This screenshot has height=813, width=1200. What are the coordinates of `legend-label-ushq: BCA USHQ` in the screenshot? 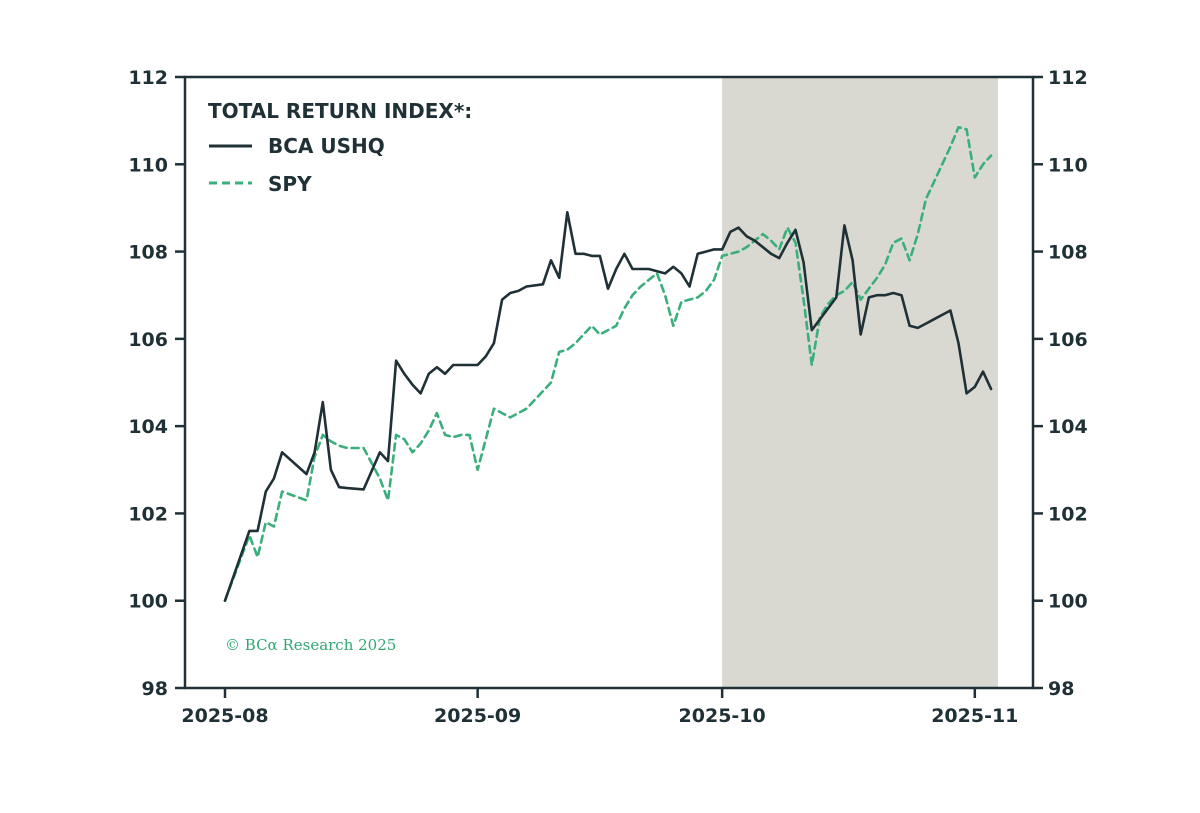 It's located at (326, 146).